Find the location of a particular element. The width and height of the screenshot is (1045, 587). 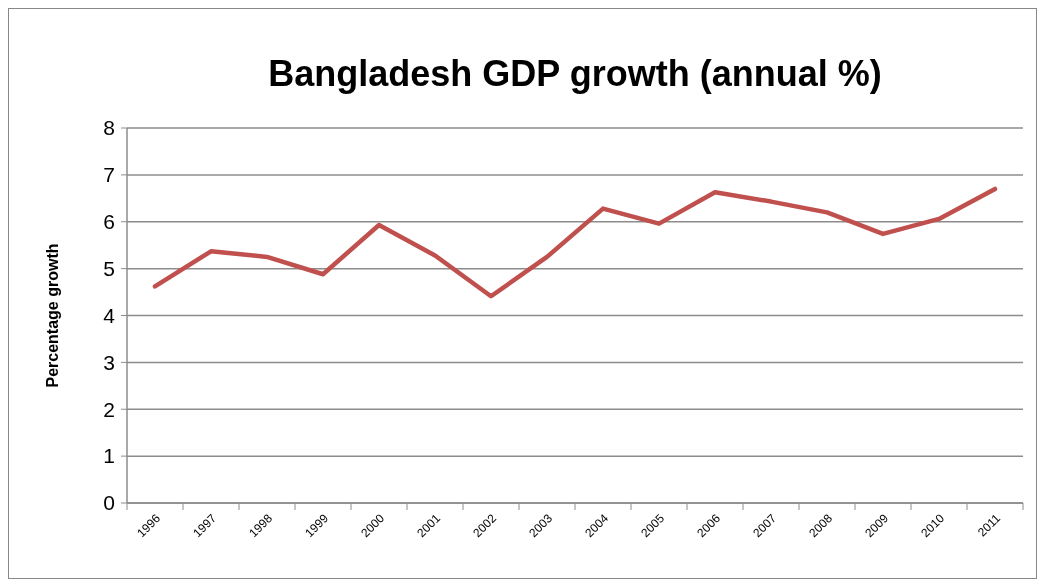

y-tick-label: 5 is located at coordinates (109, 268).